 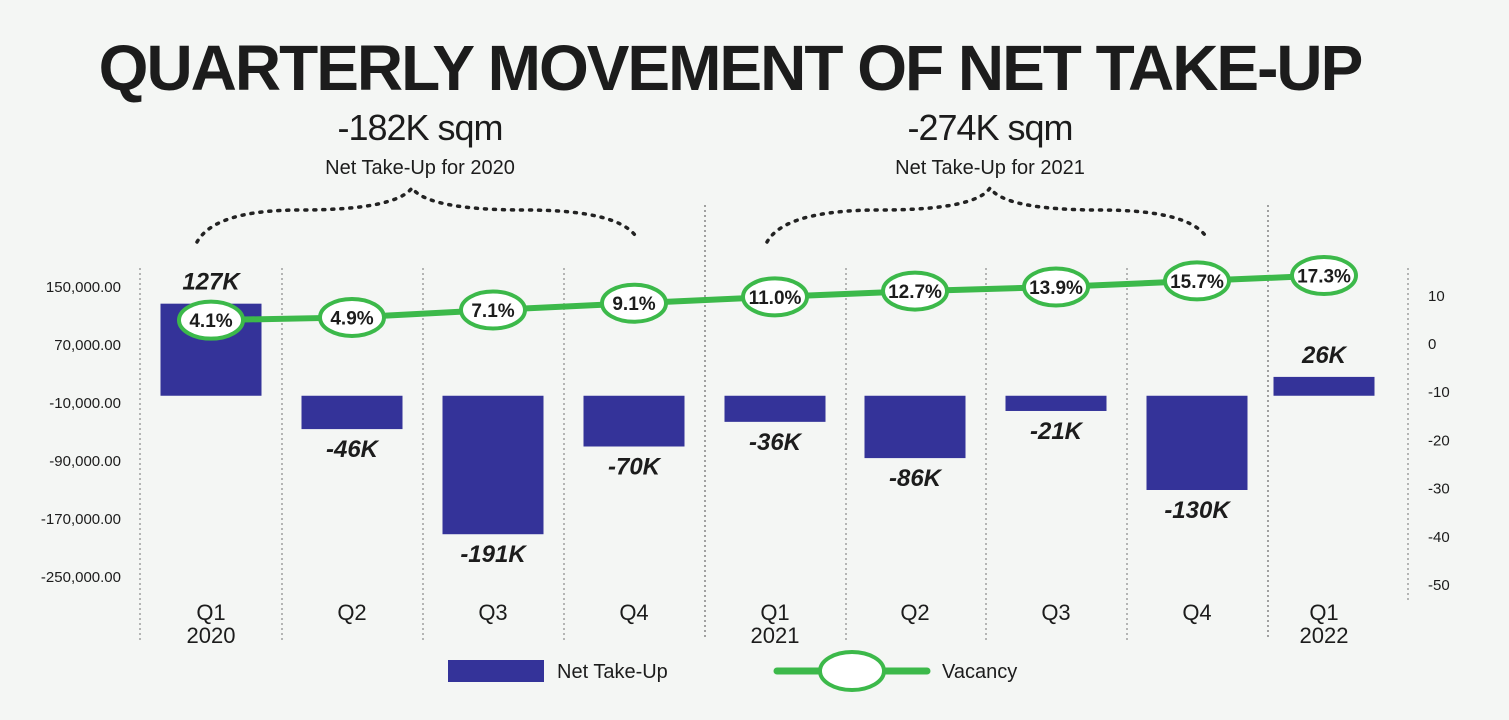 What do you see at coordinates (353, 449) in the screenshot?
I see `bar-value-label: -46K` at bounding box center [353, 449].